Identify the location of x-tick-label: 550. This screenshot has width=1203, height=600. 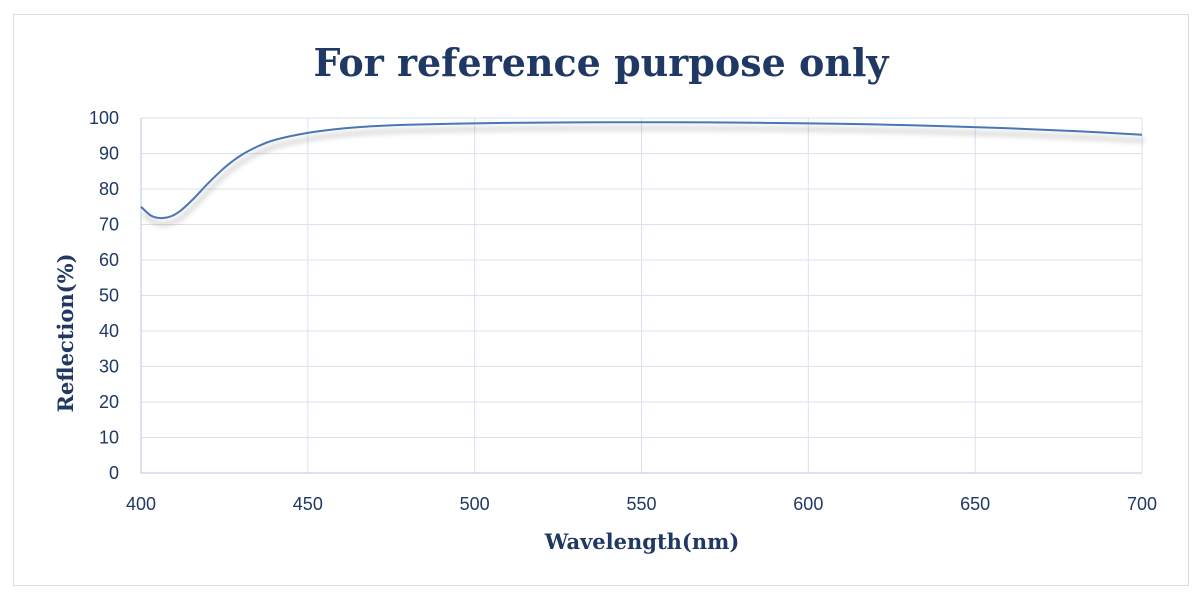
(641, 504).